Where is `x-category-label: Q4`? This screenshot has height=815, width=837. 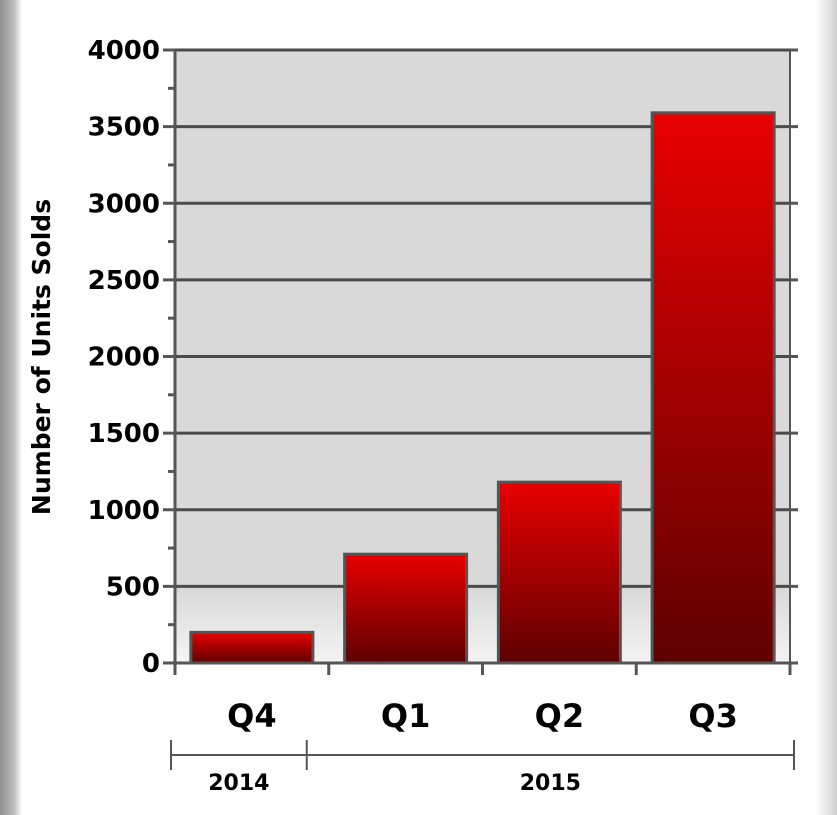 x-category-label: Q4 is located at coordinates (251, 716).